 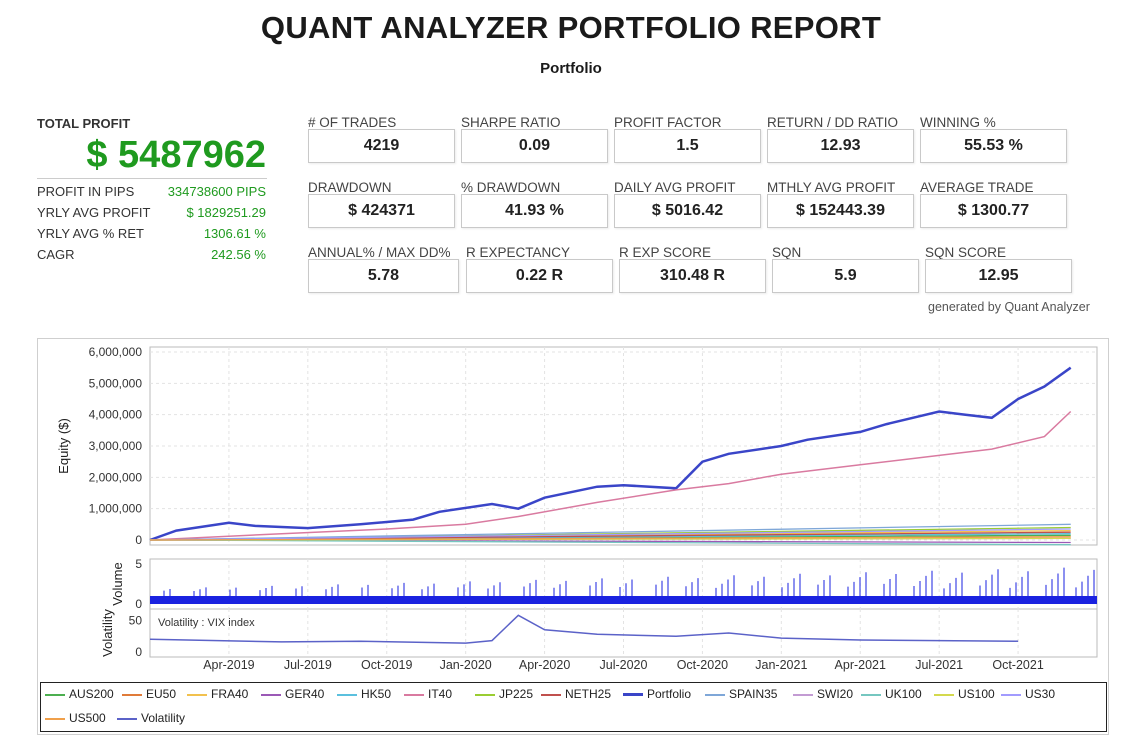 I want to click on legend-item-uk100: UK100, so click(x=891, y=694).